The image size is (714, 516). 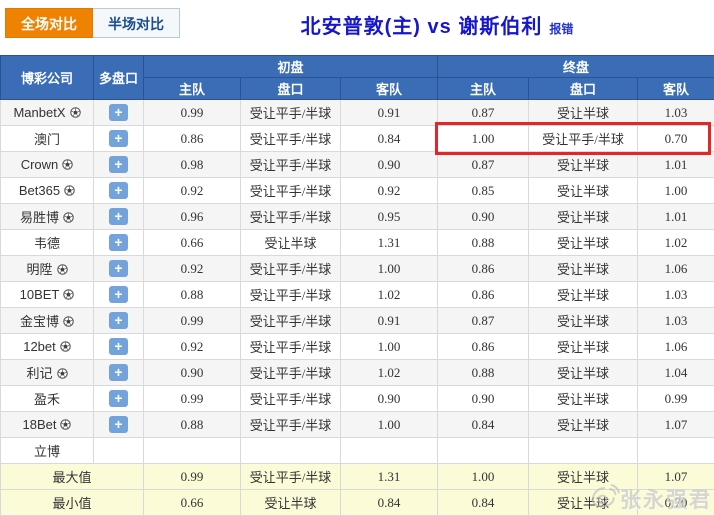 What do you see at coordinates (675, 372) in the screenshot?
I see `final-away-odds: 1.04` at bounding box center [675, 372].